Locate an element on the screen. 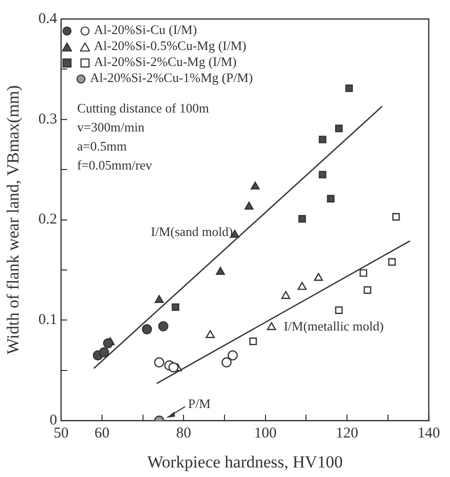 The height and width of the screenshot is (477, 450). x-tick-label: 120 is located at coordinates (347, 434).